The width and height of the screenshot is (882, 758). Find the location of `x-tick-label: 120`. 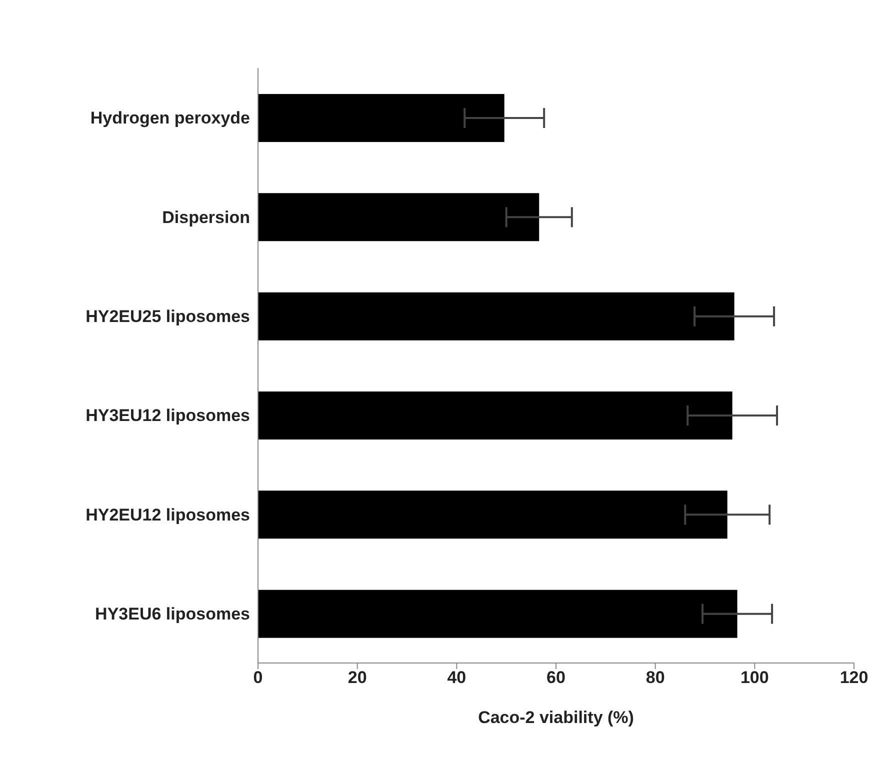

x-tick-label: 120 is located at coordinates (854, 678).